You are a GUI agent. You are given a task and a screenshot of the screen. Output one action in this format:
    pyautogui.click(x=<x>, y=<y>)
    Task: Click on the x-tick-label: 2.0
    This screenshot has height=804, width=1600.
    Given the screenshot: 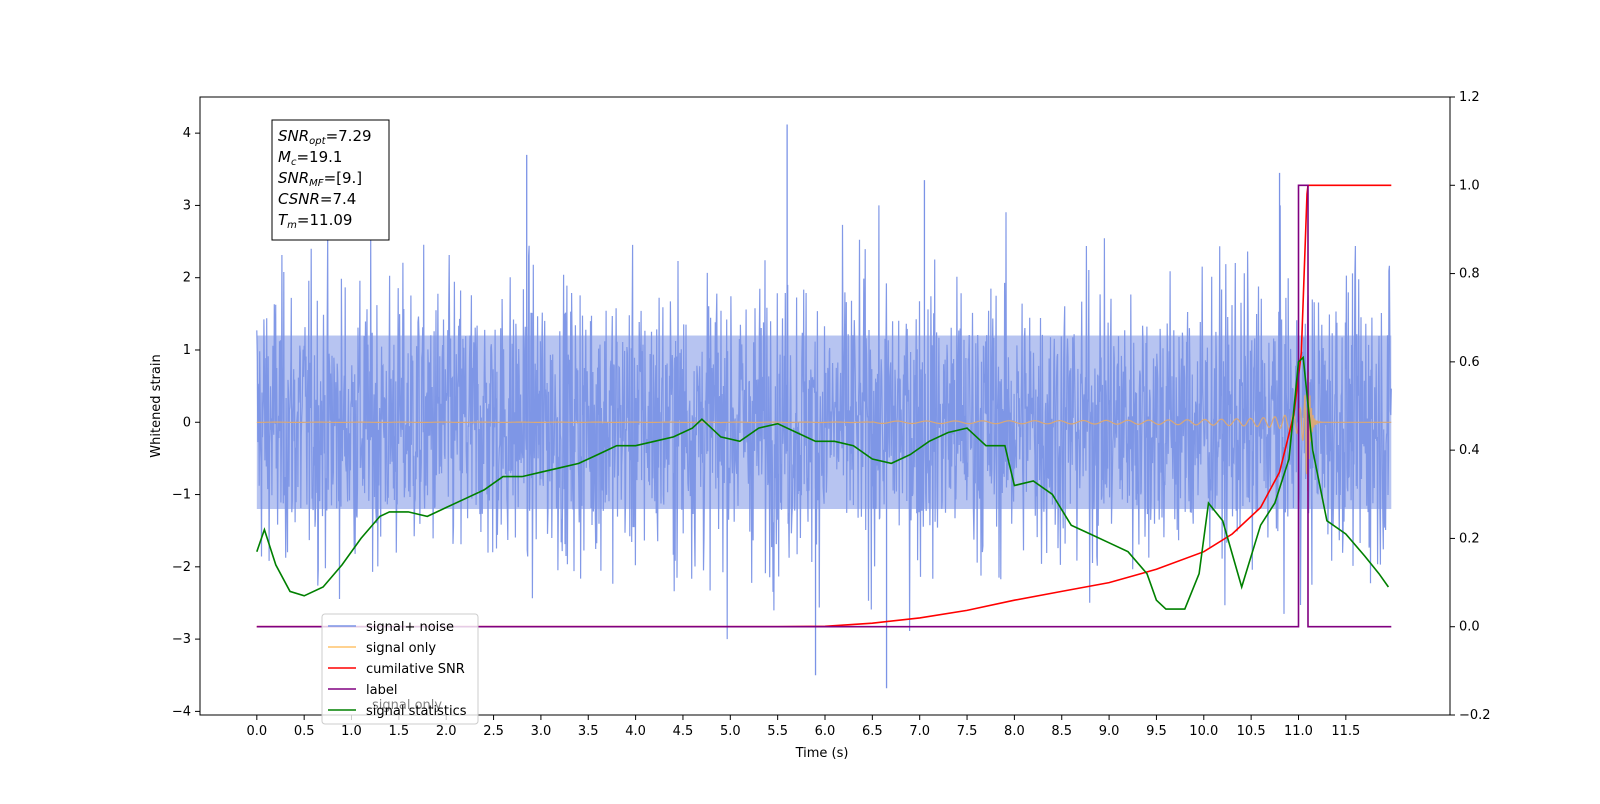 What is the action you would take?
    pyautogui.click(x=446, y=731)
    